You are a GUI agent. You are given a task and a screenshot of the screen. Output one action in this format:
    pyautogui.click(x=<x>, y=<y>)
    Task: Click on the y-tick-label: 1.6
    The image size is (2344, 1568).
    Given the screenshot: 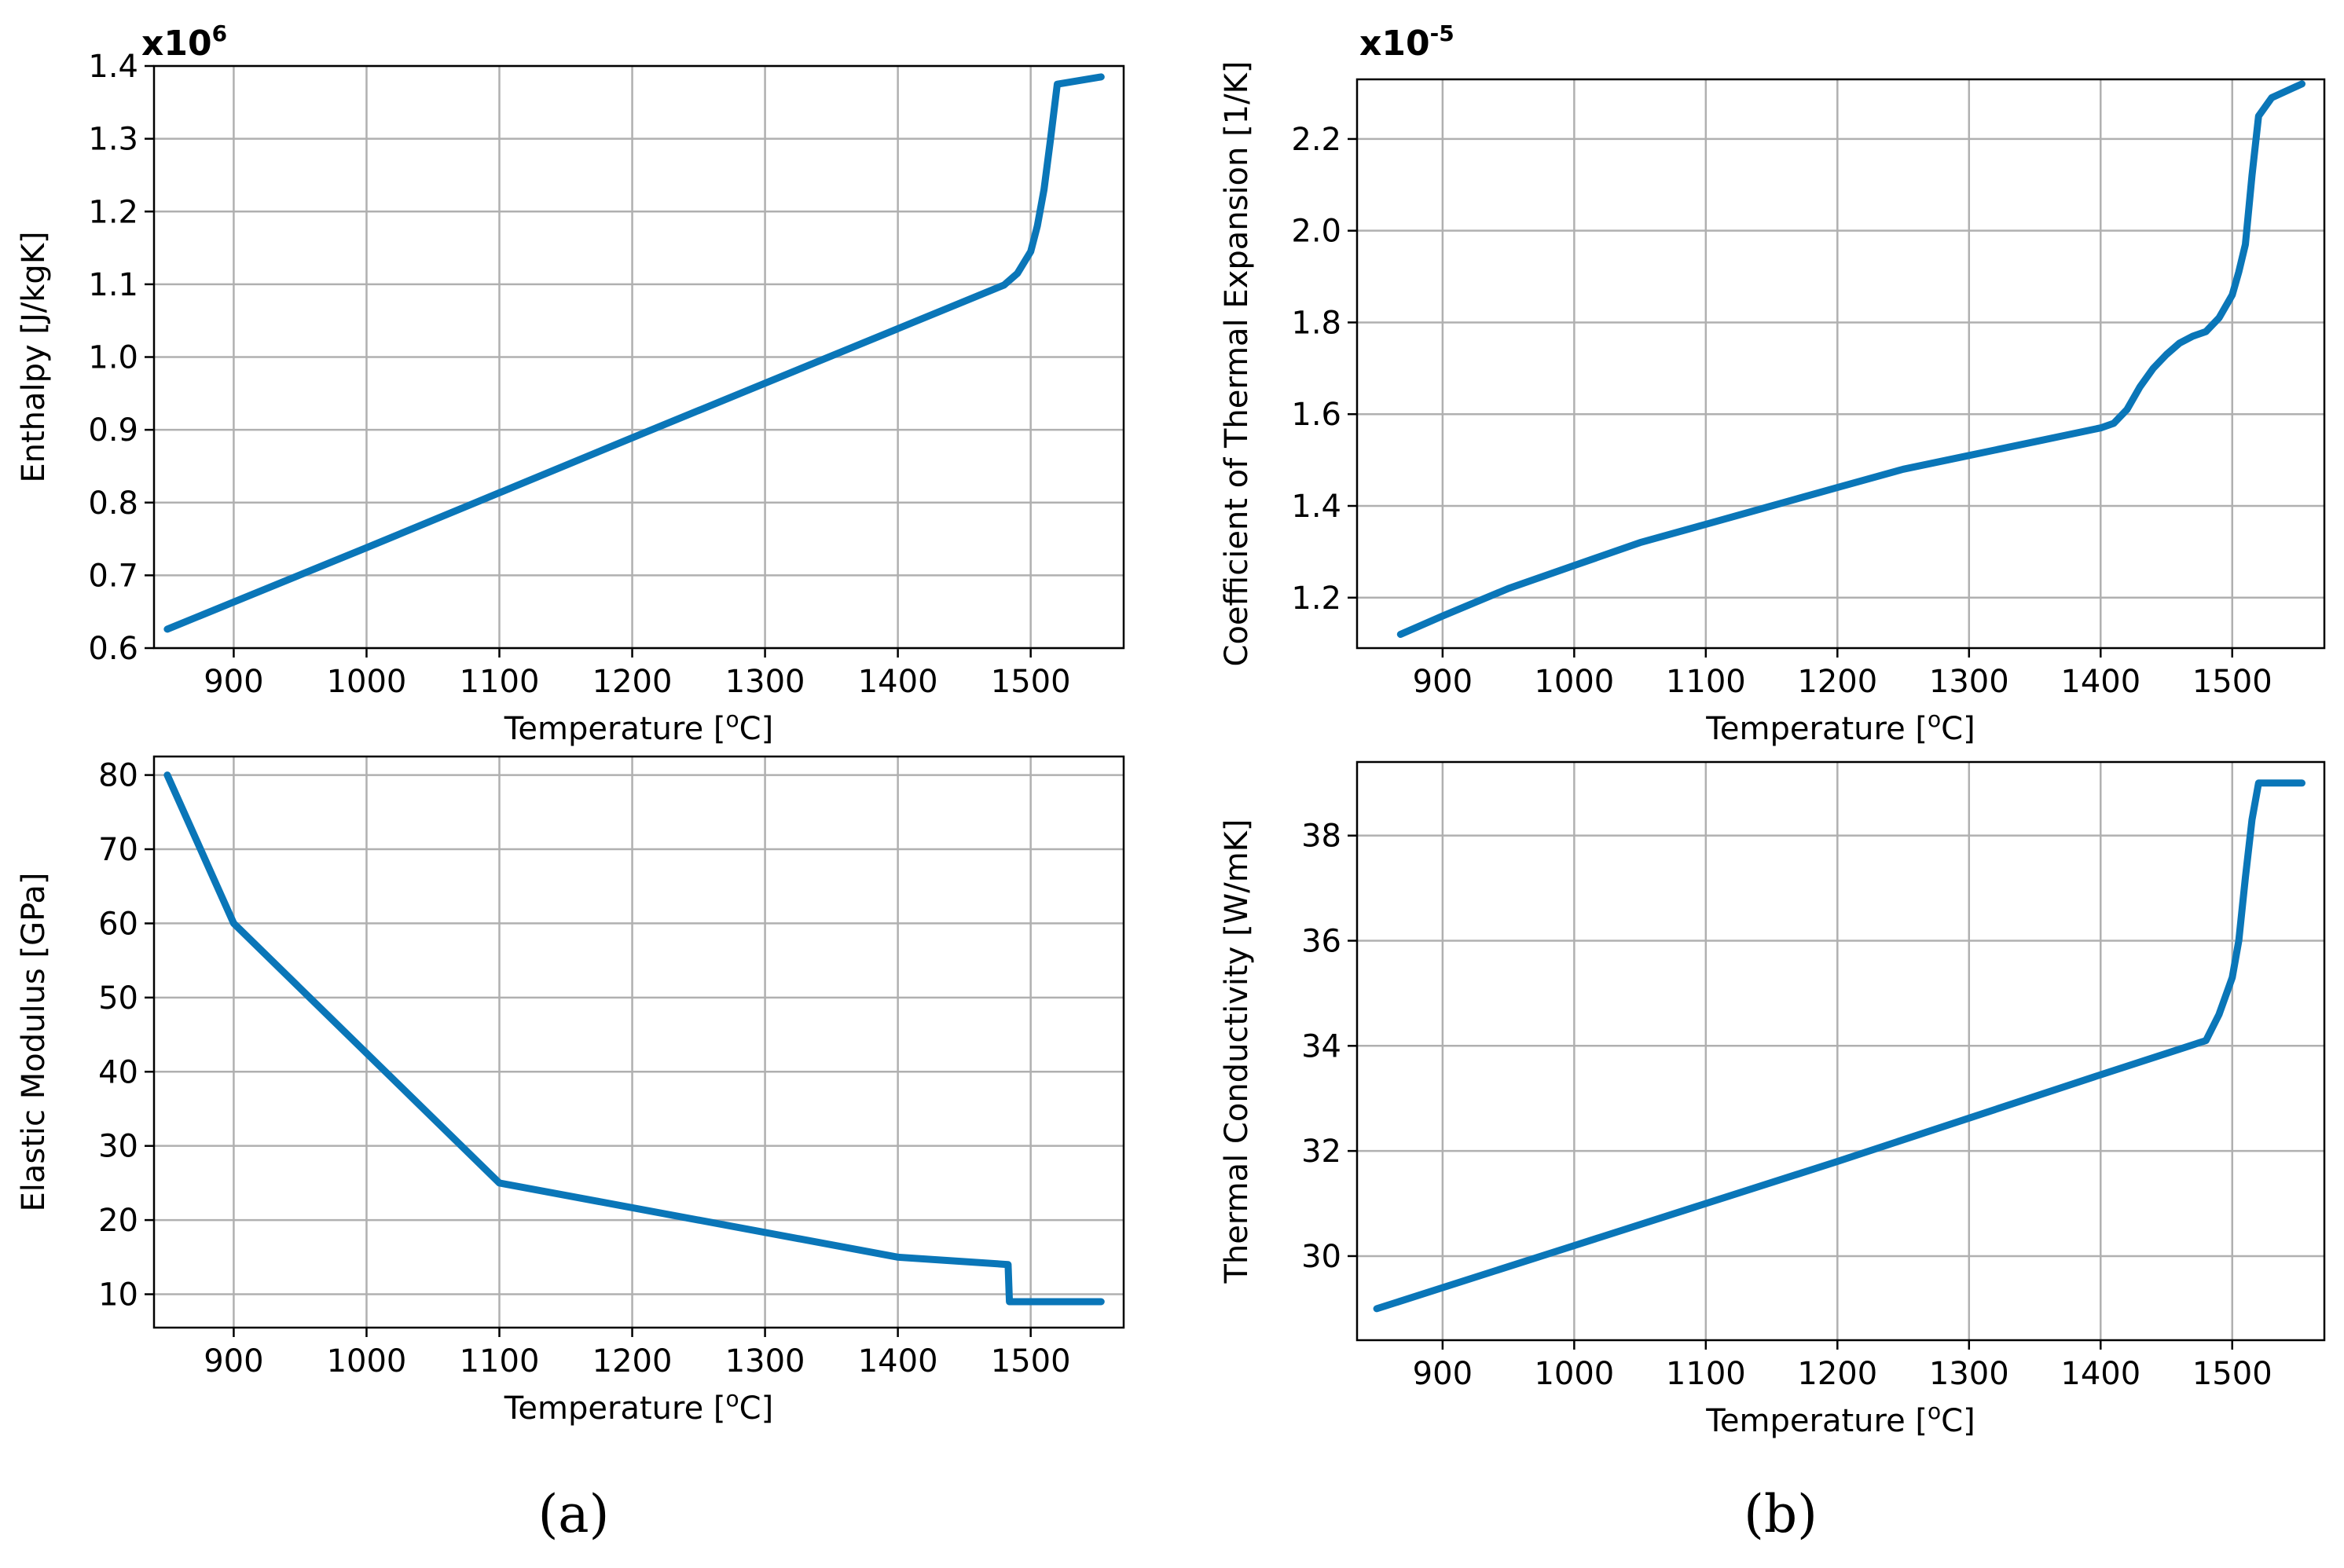 What is the action you would take?
    pyautogui.click(x=1316, y=415)
    